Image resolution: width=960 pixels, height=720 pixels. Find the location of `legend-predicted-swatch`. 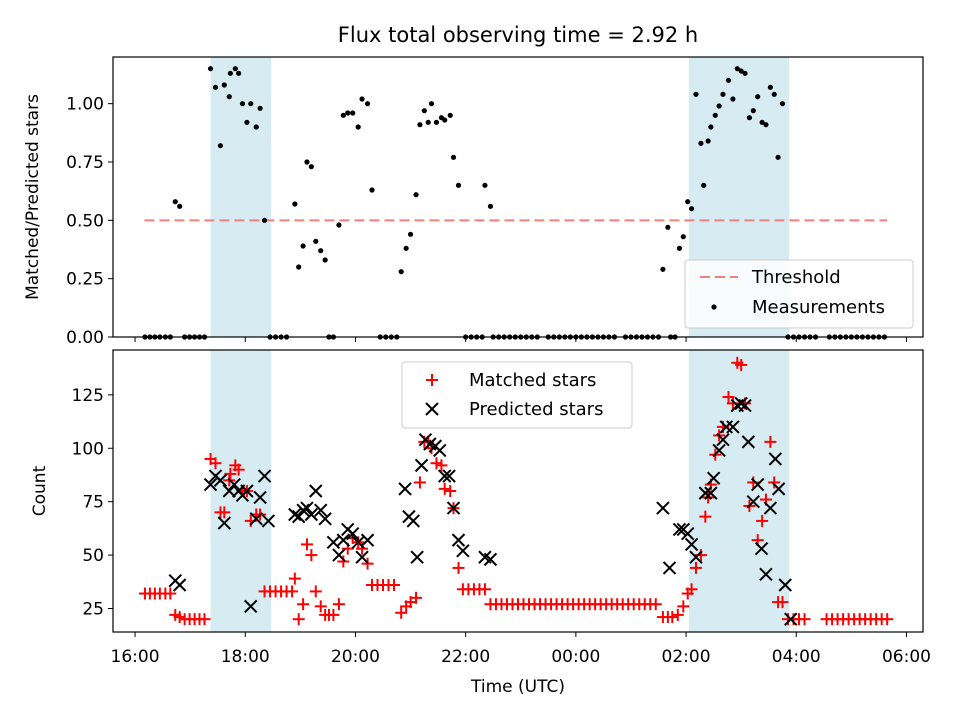

legend-predicted-swatch is located at coordinates (432, 409).